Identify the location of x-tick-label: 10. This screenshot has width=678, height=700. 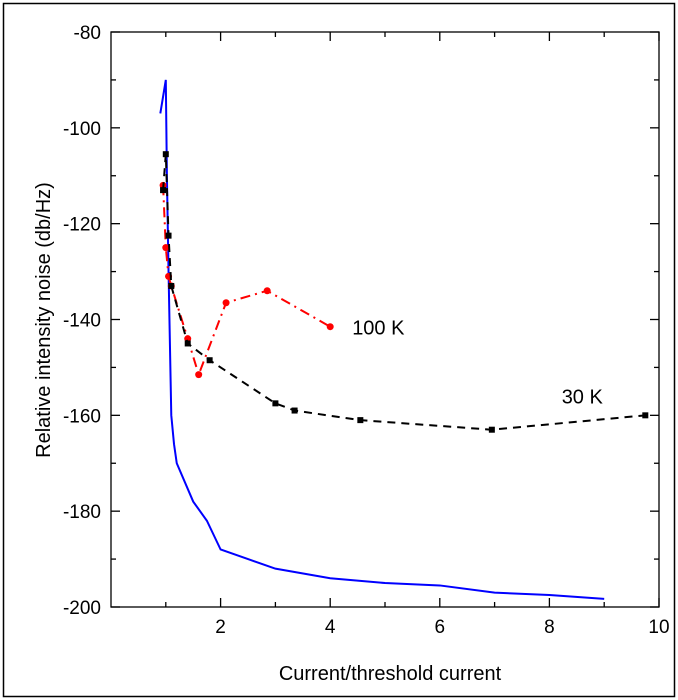
(658, 627).